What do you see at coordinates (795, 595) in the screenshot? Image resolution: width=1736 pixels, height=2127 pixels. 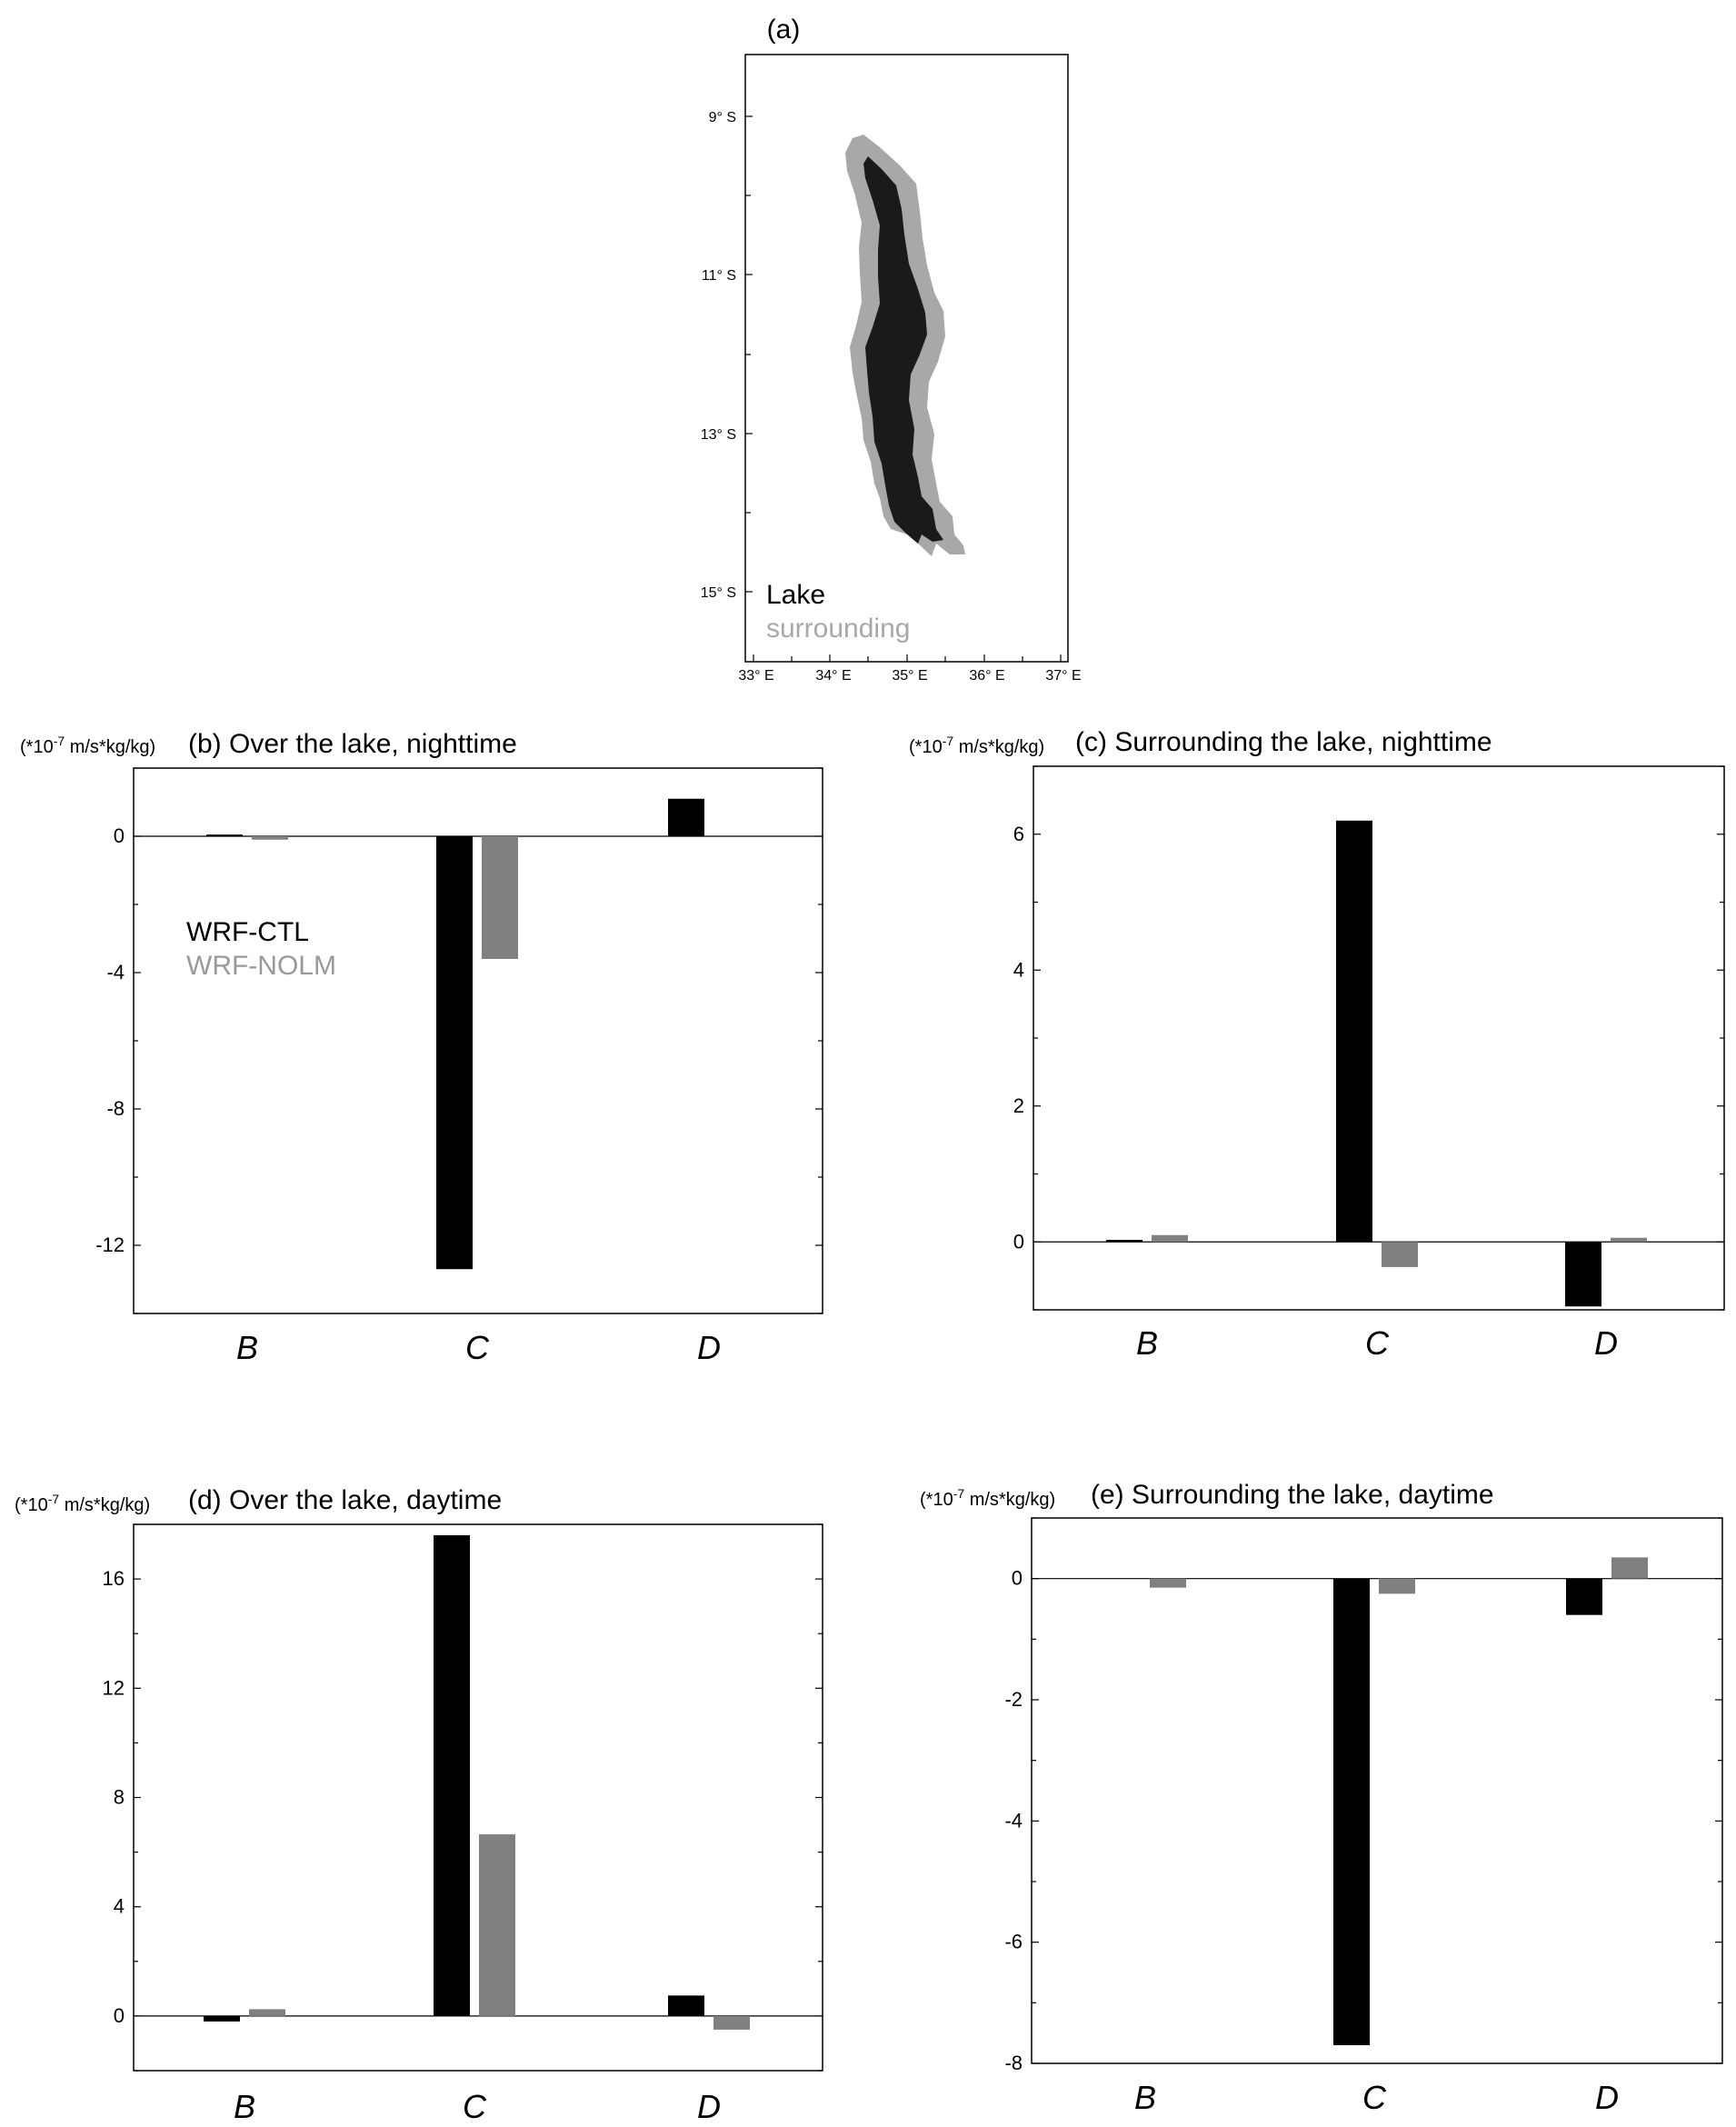 I see `map-legend-lake: Lake` at bounding box center [795, 595].